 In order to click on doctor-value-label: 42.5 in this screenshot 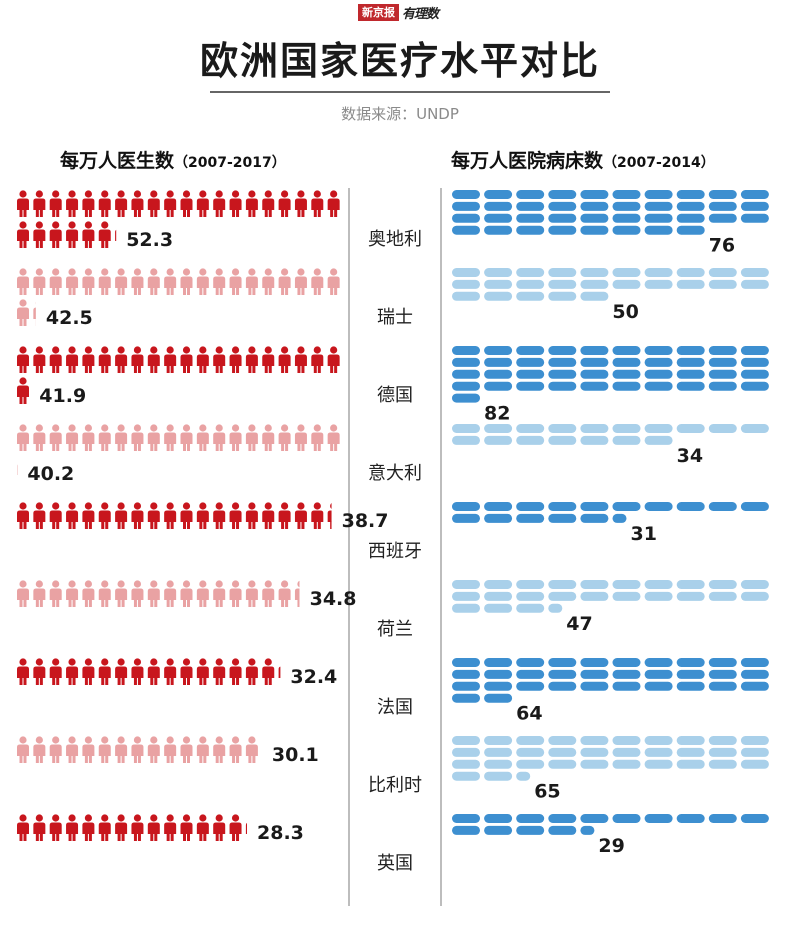, I will do `click(69, 318)`.